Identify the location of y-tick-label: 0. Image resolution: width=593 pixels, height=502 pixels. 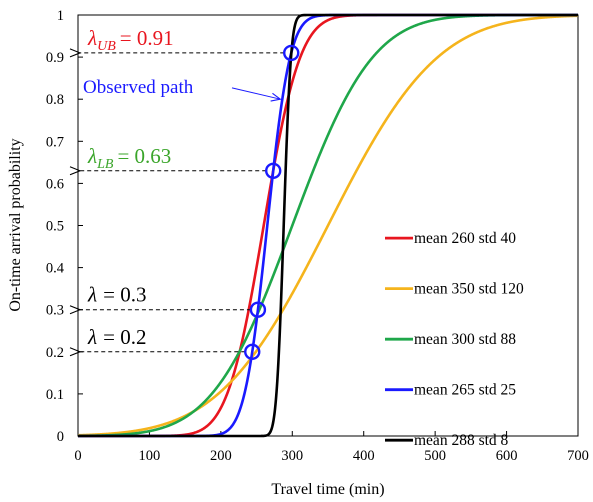
(60, 437).